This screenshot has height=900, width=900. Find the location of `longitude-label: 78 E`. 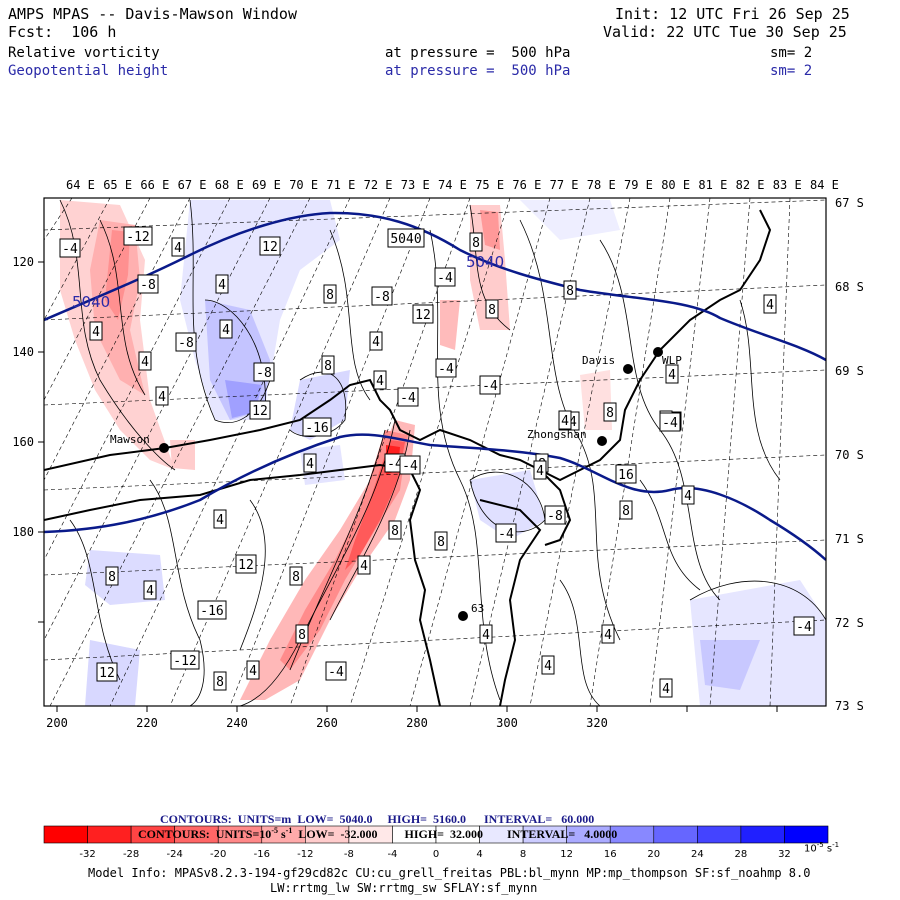

longitude-label: 78 E is located at coordinates (601, 185).